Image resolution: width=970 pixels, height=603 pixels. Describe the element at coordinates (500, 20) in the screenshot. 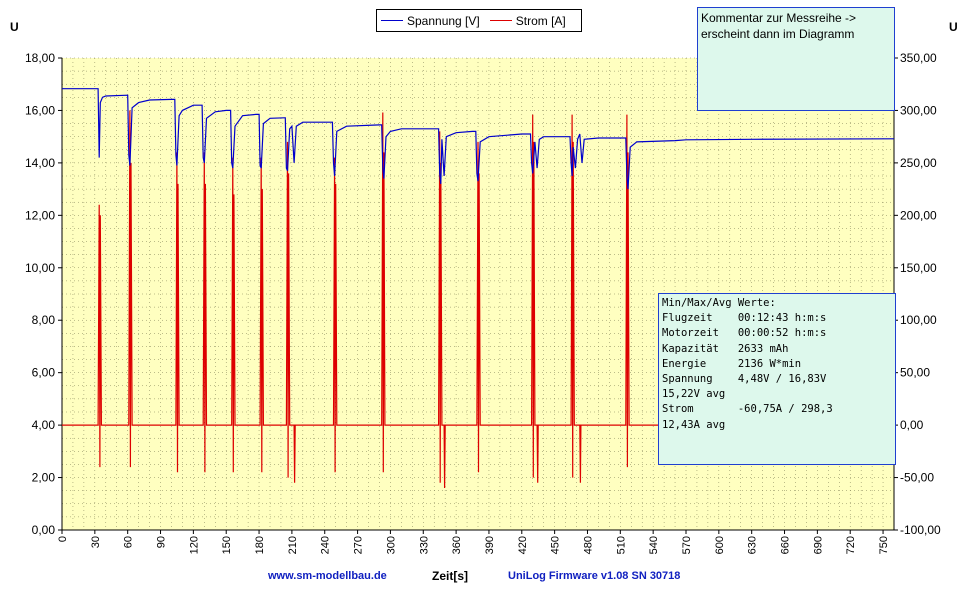

I see `legend-swatch-strom` at that location.